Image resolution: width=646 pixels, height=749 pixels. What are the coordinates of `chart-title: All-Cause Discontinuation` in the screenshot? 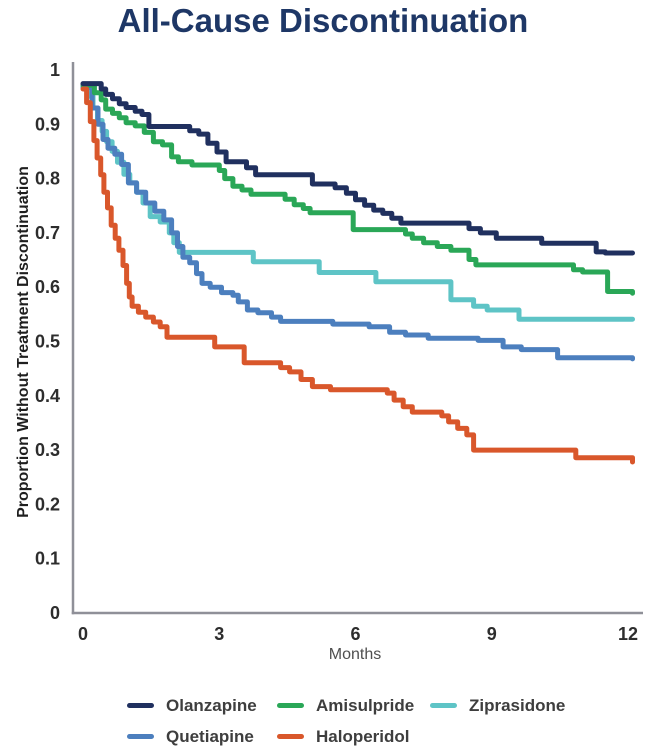 It's located at (323, 20).